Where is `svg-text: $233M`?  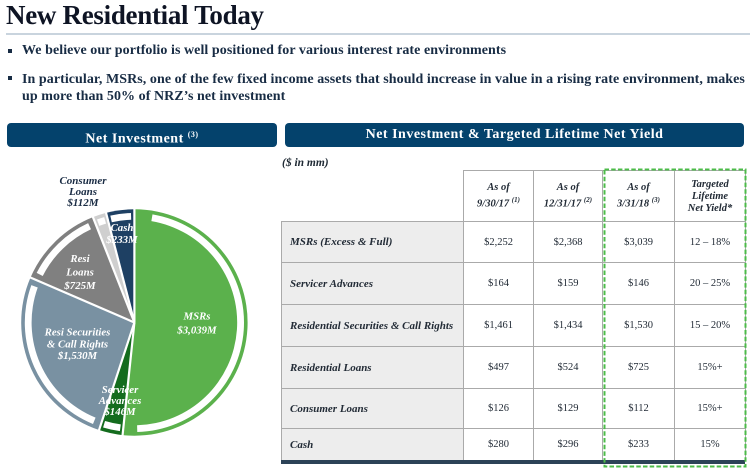
svg-text: $233M is located at coordinates (121, 240).